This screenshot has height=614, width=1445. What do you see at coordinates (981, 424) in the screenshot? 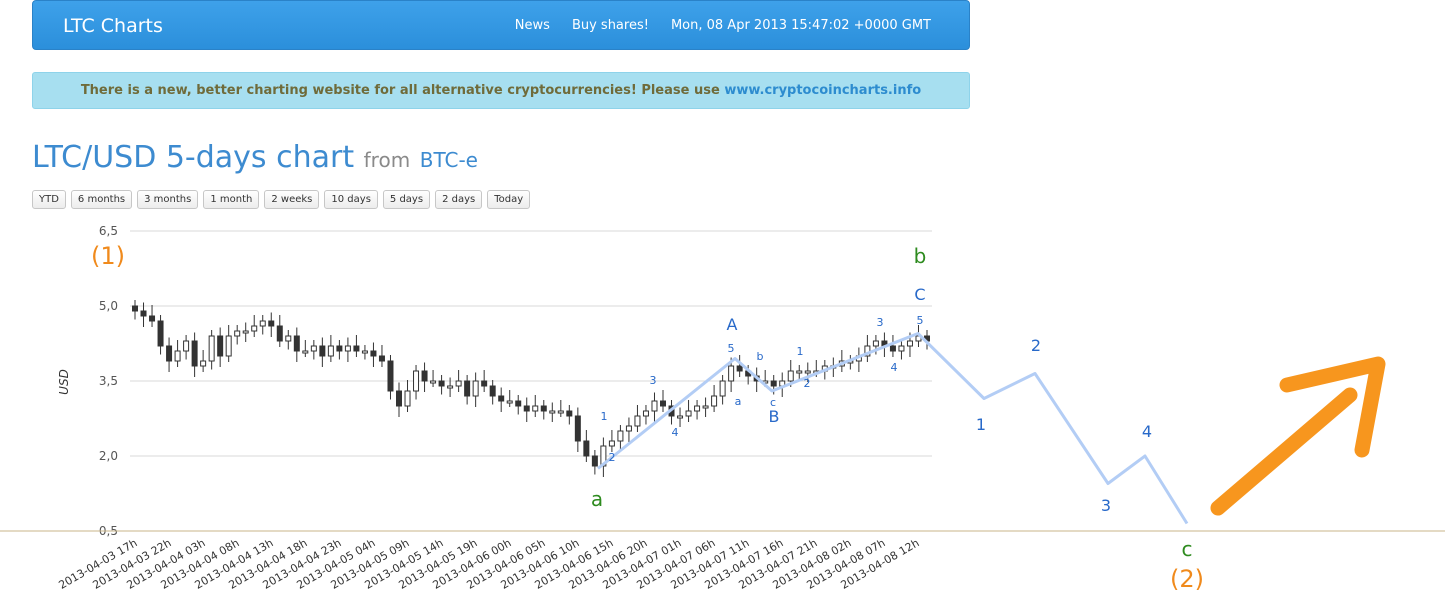
I see `wave-label-blue: 1` at bounding box center [981, 424].